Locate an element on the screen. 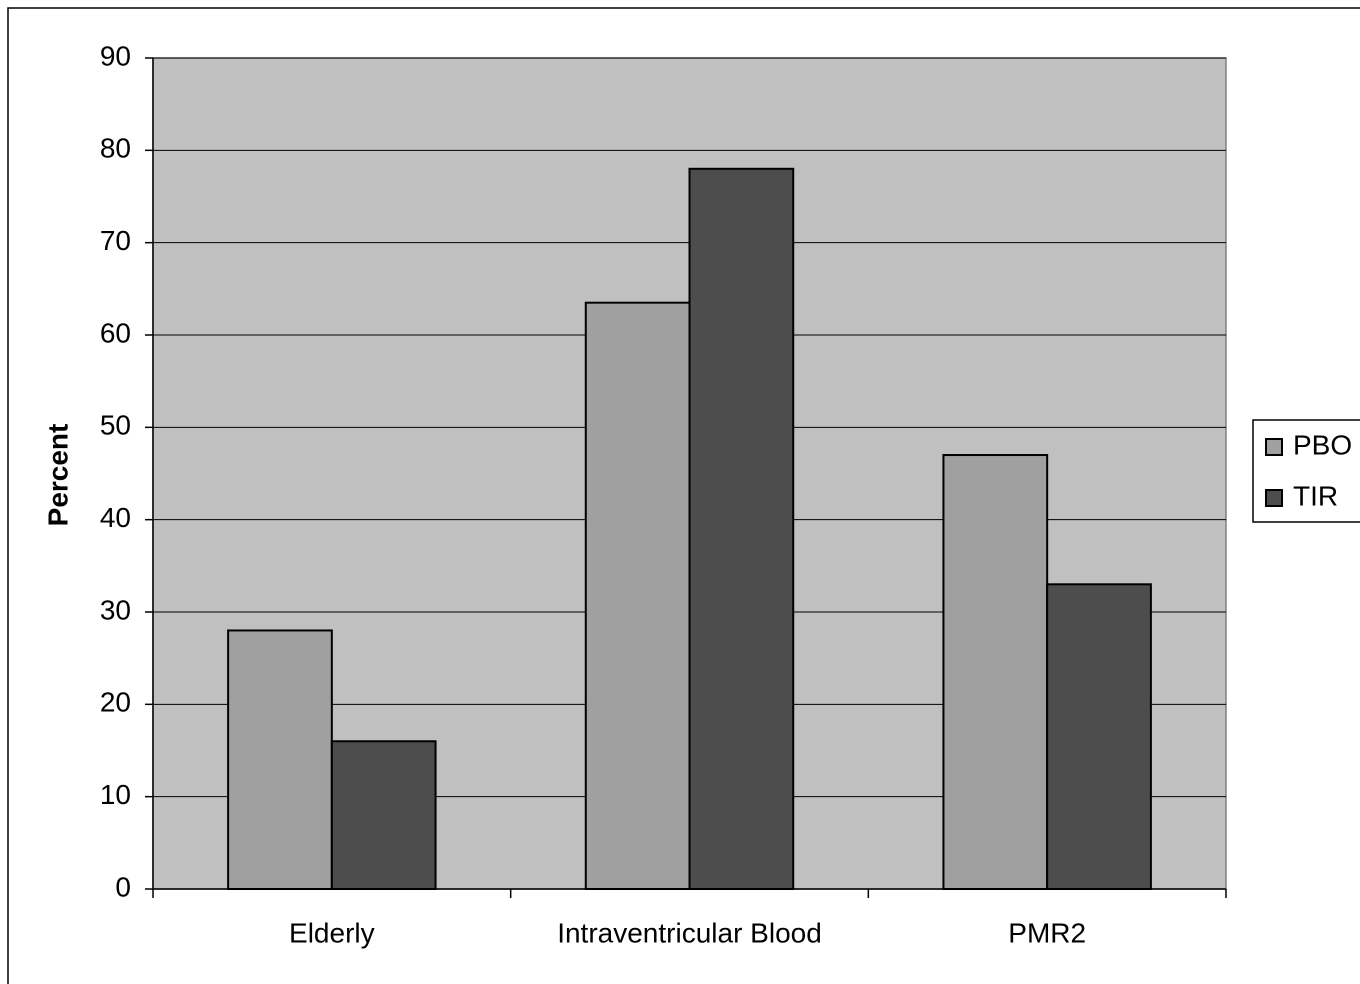  y-tick-label: 90 is located at coordinates (115, 55).